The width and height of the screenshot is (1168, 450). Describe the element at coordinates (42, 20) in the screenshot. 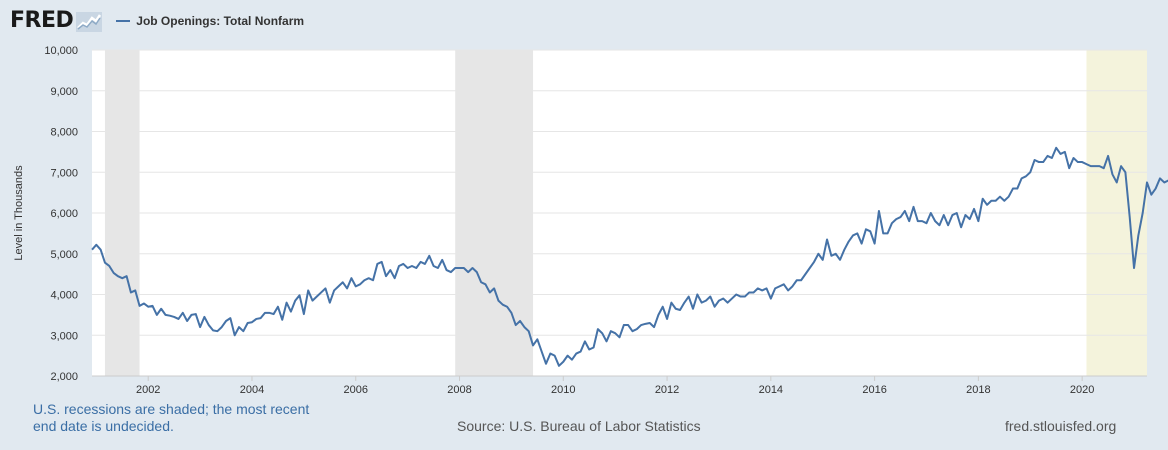

I see `fred-logo: FRED` at that location.